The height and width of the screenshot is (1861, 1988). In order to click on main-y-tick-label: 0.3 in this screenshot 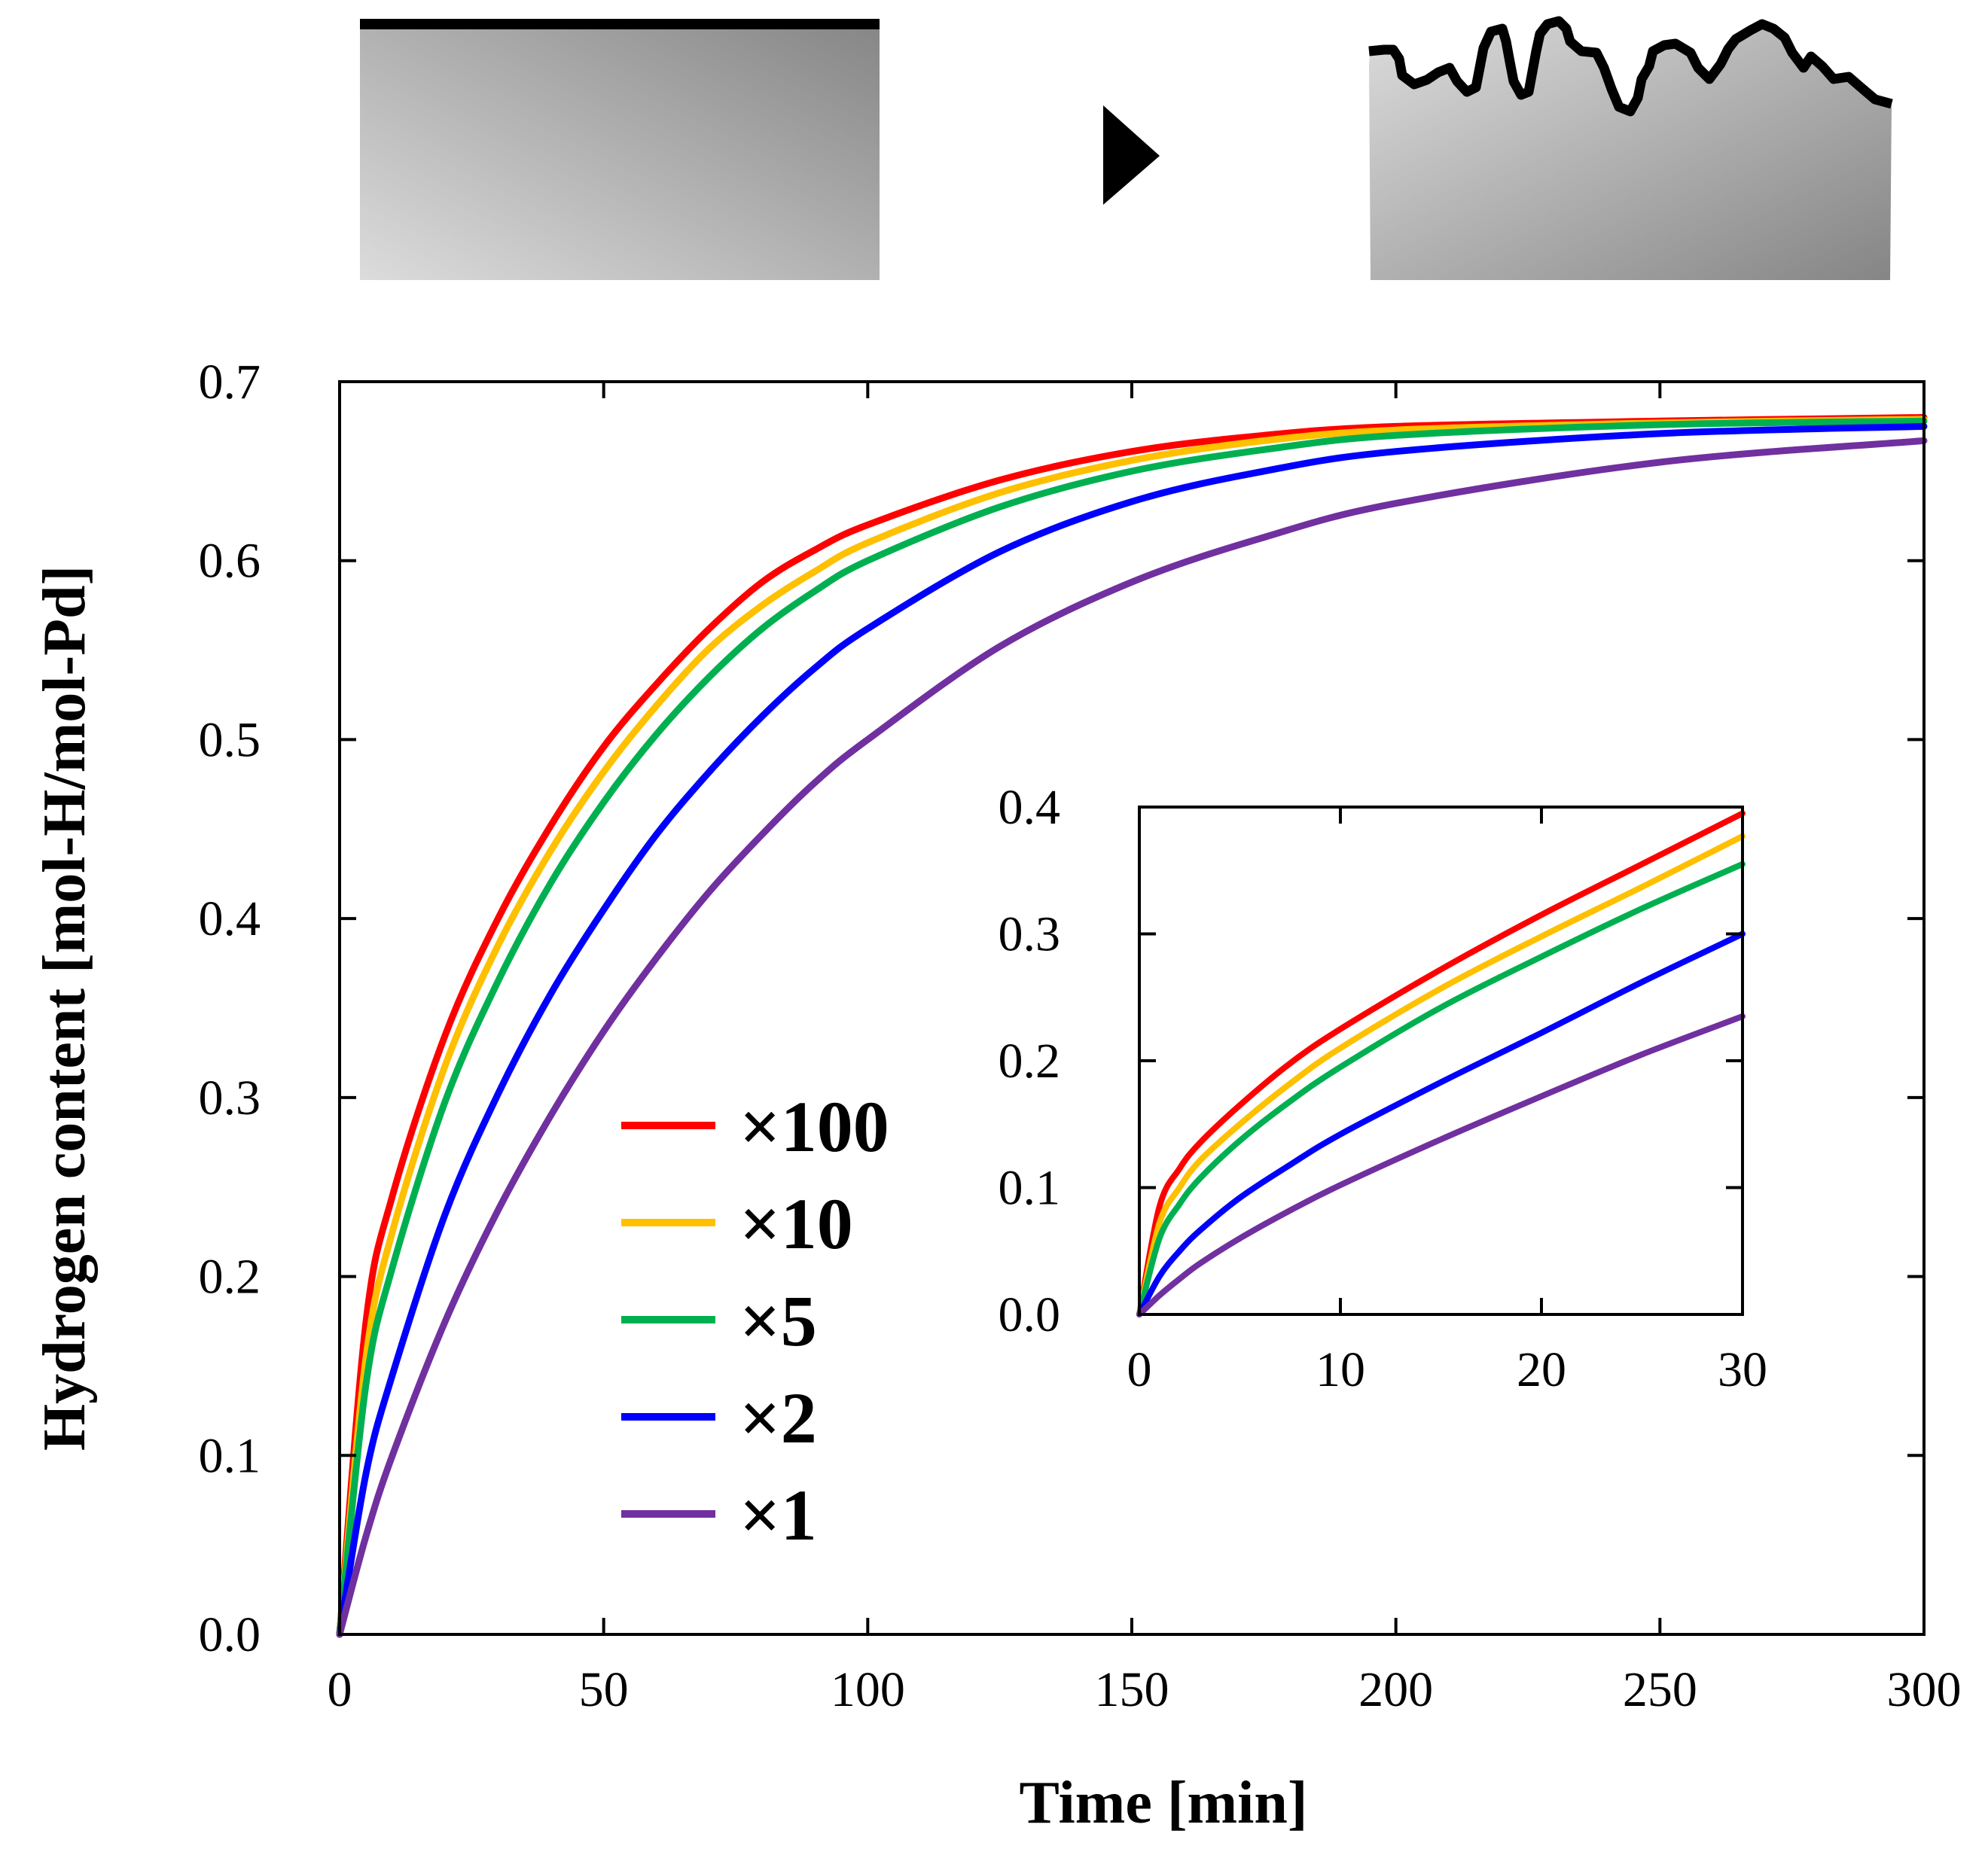, I will do `click(230, 1098)`.